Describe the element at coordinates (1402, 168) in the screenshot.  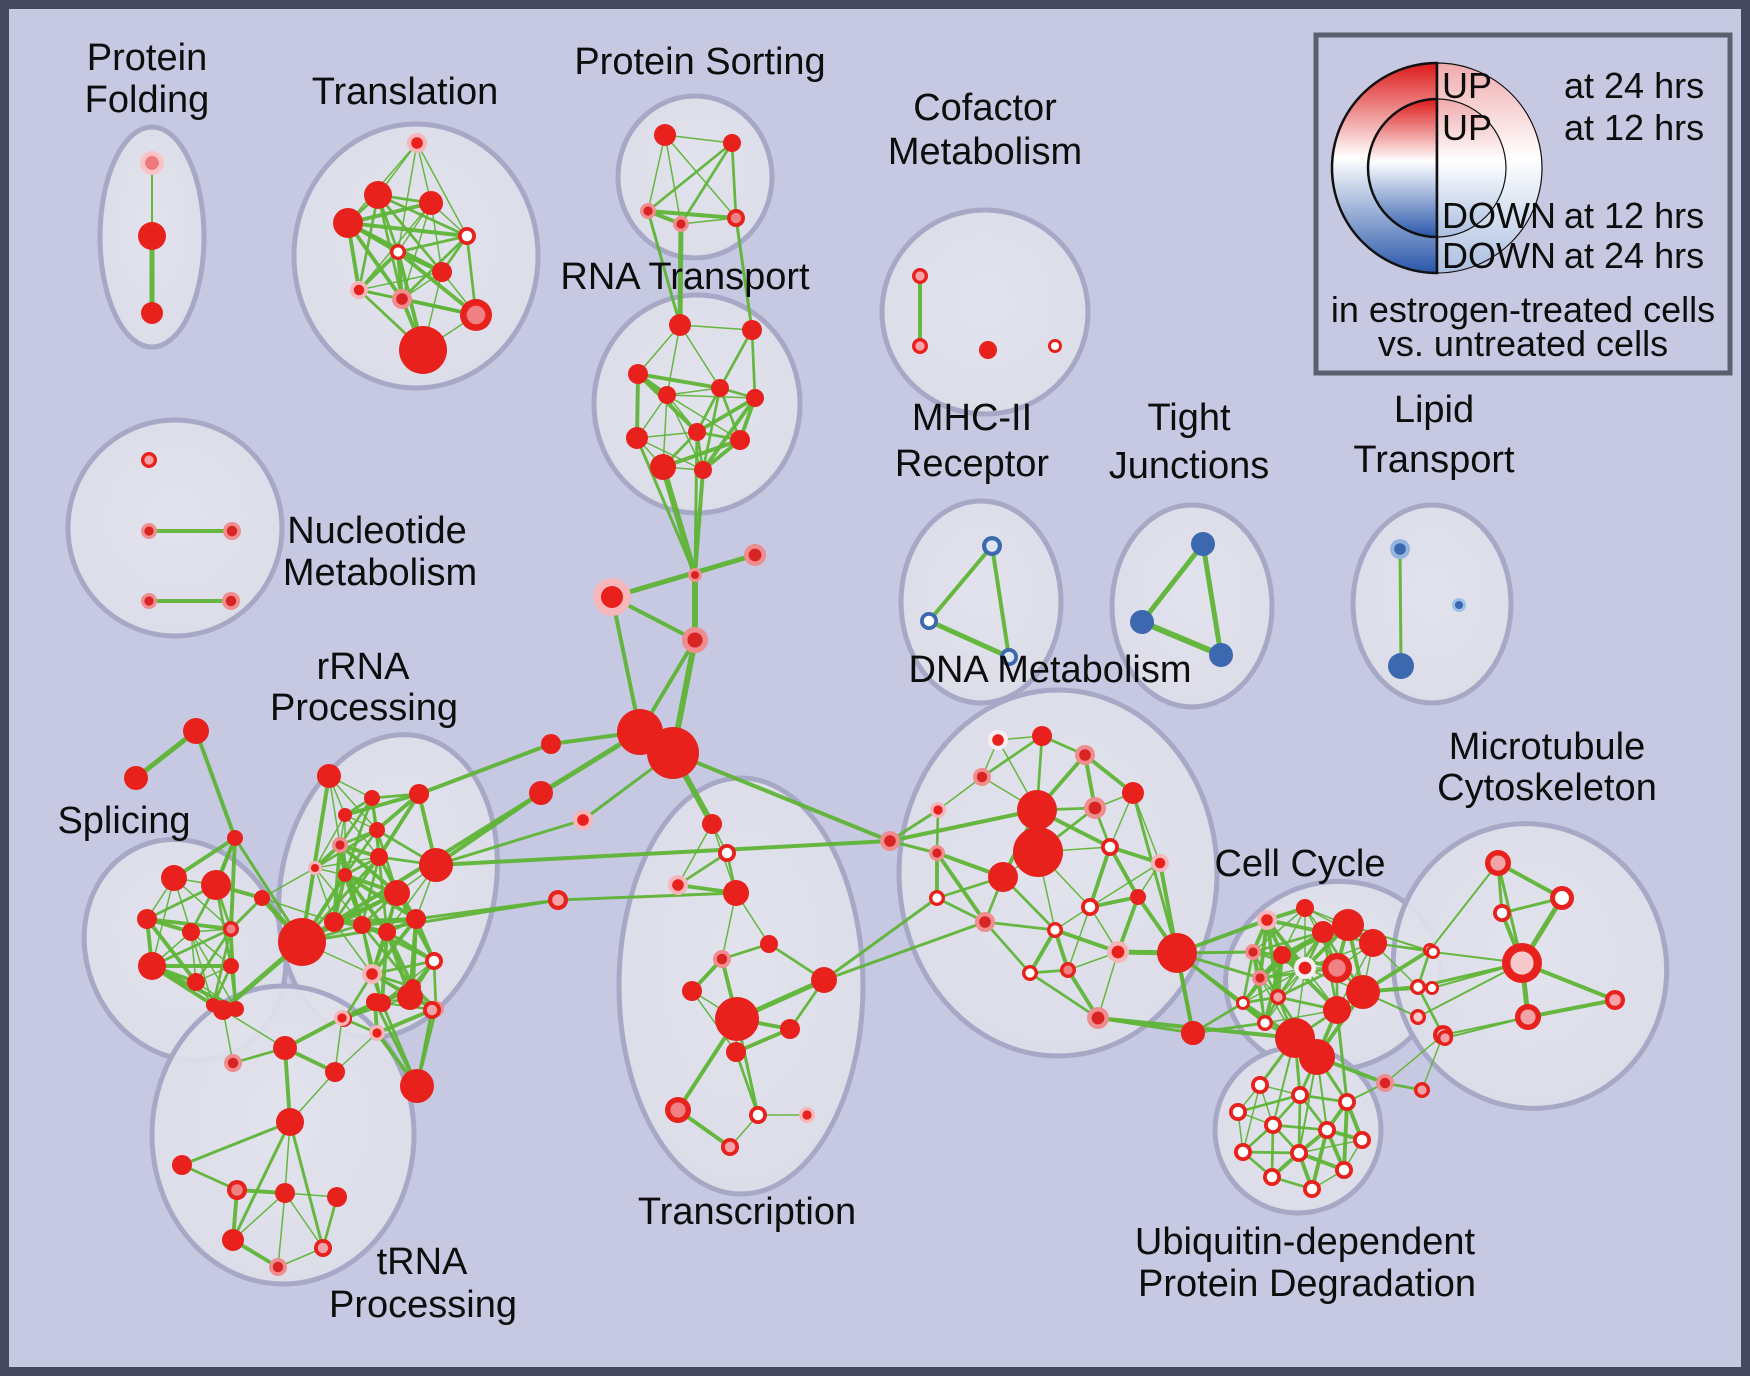
I see `legend-node-glyph` at that location.